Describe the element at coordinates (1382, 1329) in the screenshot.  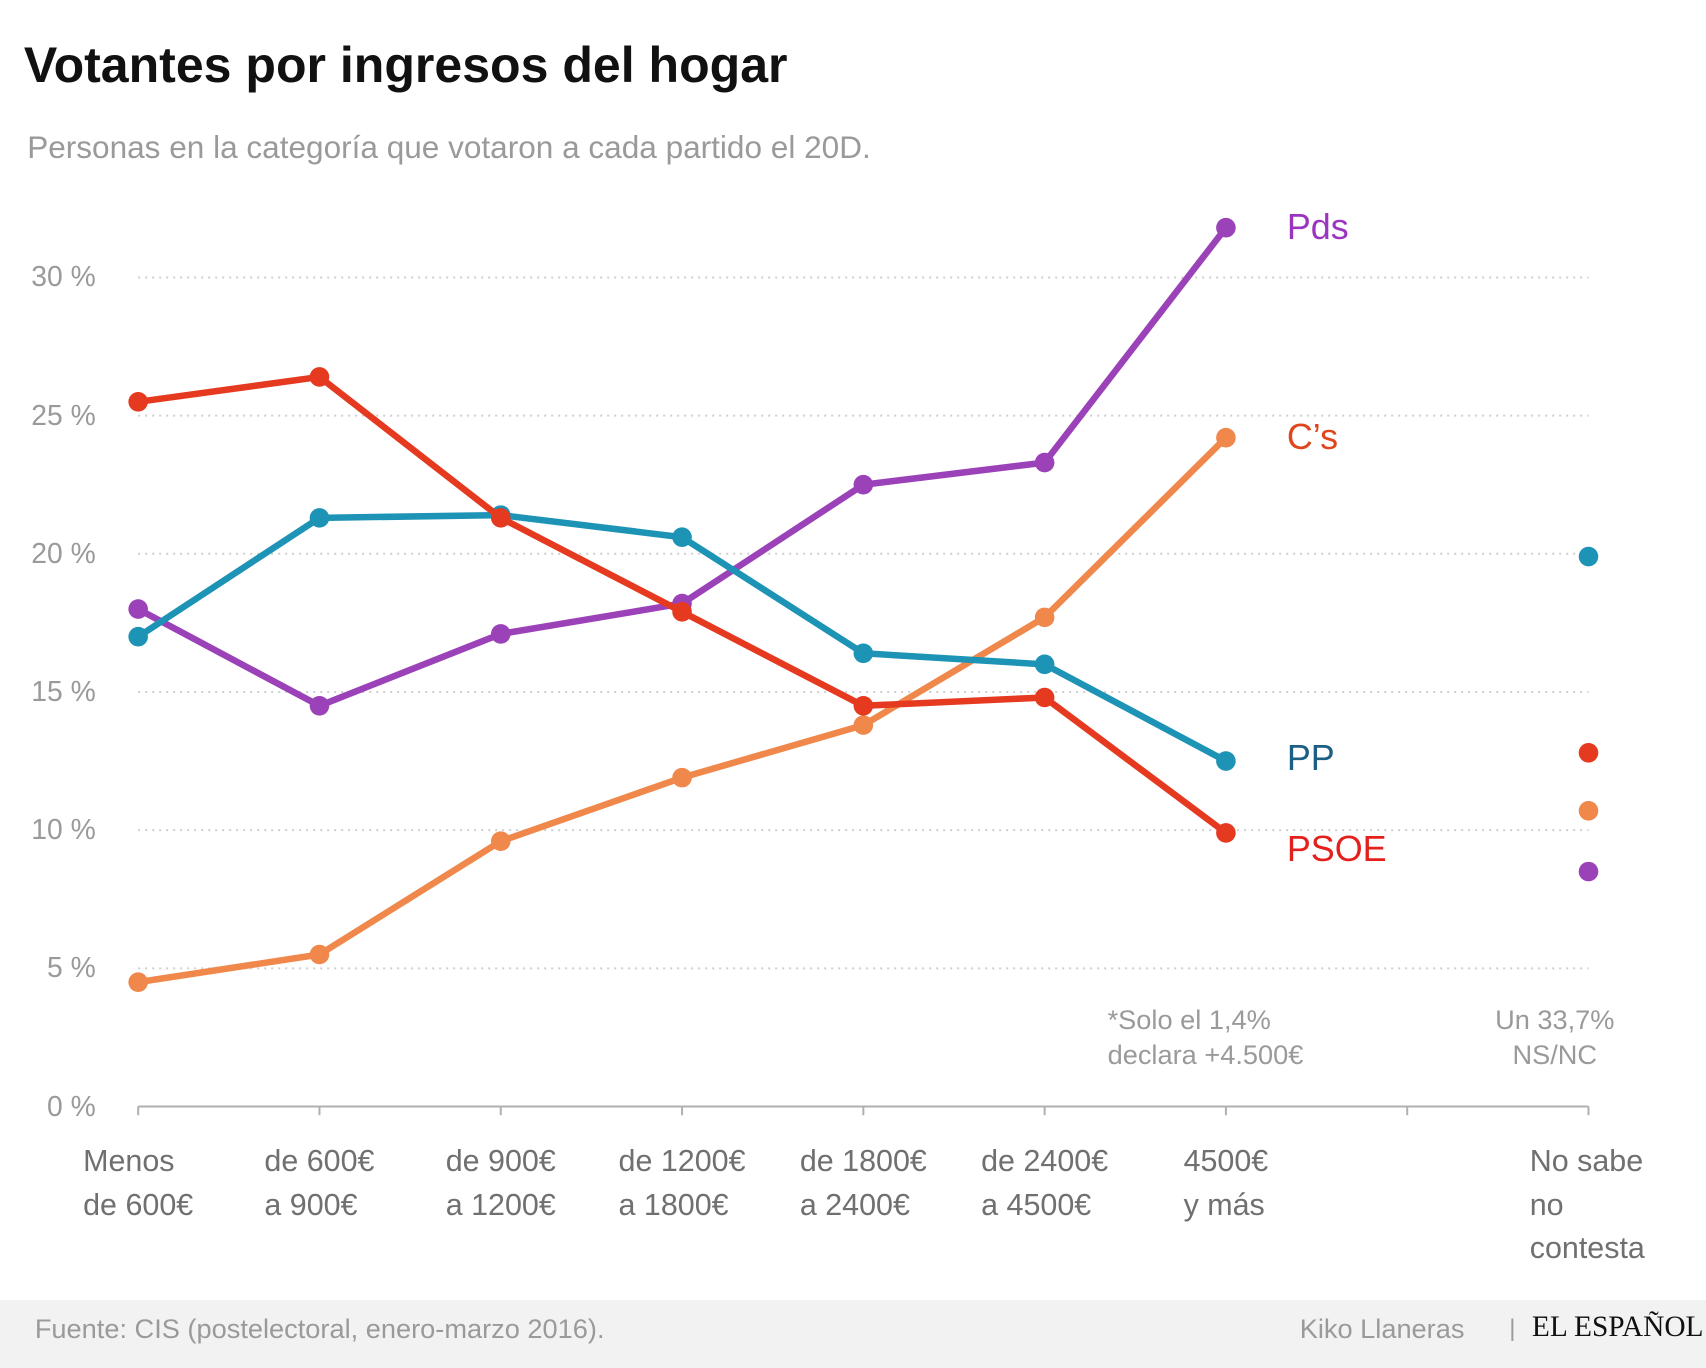
I see `author: Kiko Llaneras` at that location.